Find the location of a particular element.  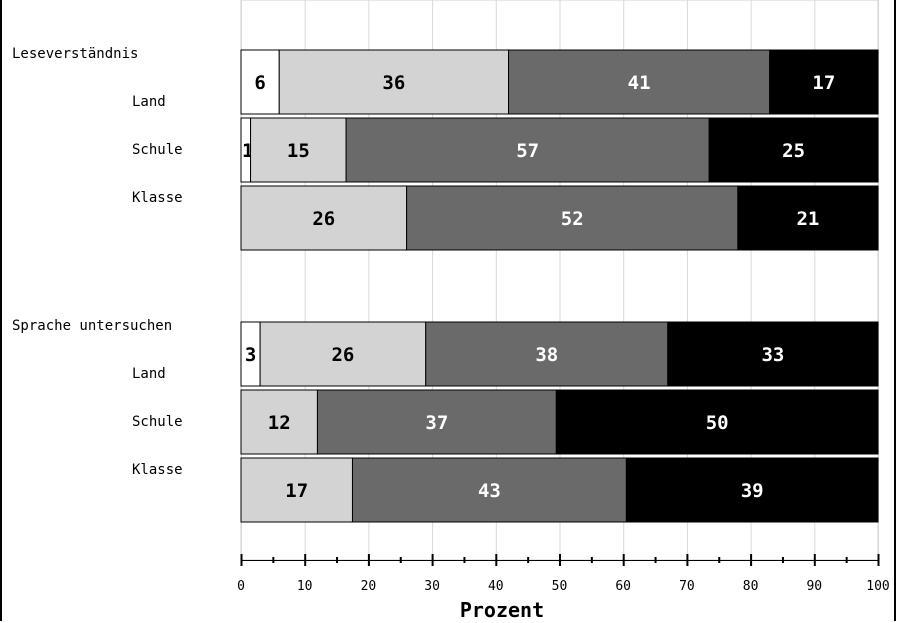

bar-value-label: 41 is located at coordinates (639, 83).